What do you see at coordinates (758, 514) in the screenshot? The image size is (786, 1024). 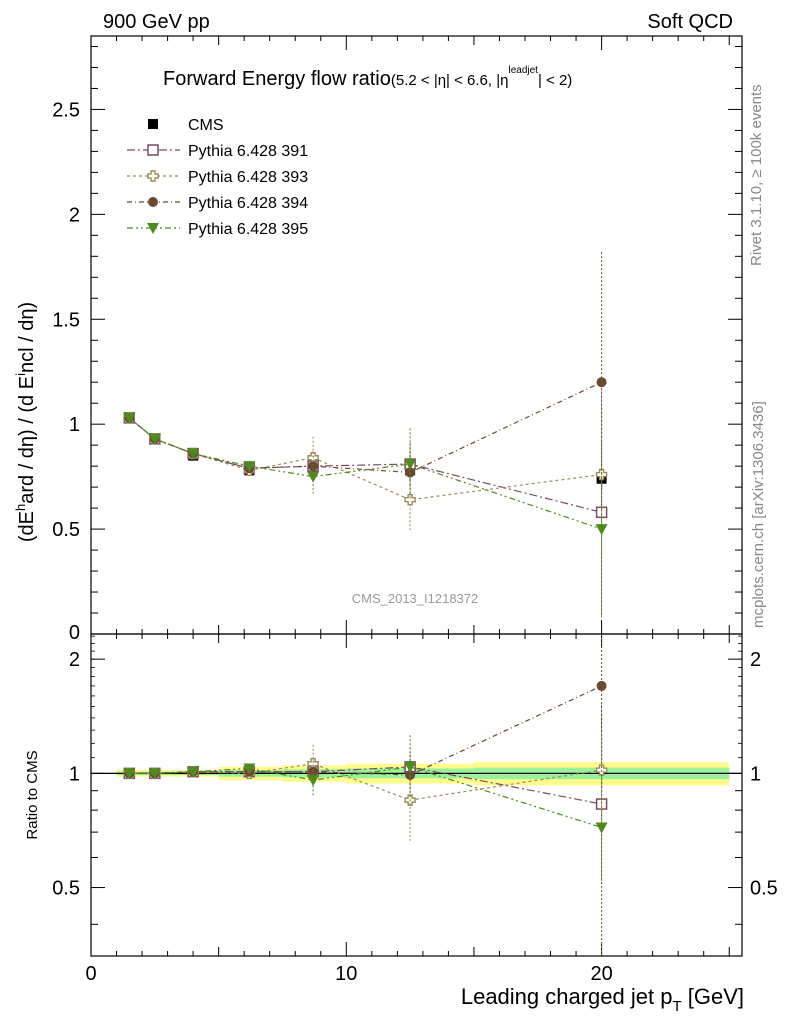 I see `mcplots-label: mcplots.cern.ch [arXiv:1306.3436]` at bounding box center [758, 514].